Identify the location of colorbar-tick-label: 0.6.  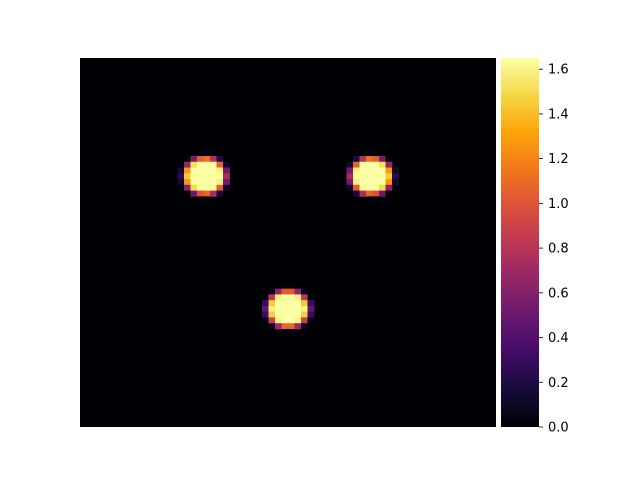
(558, 293).